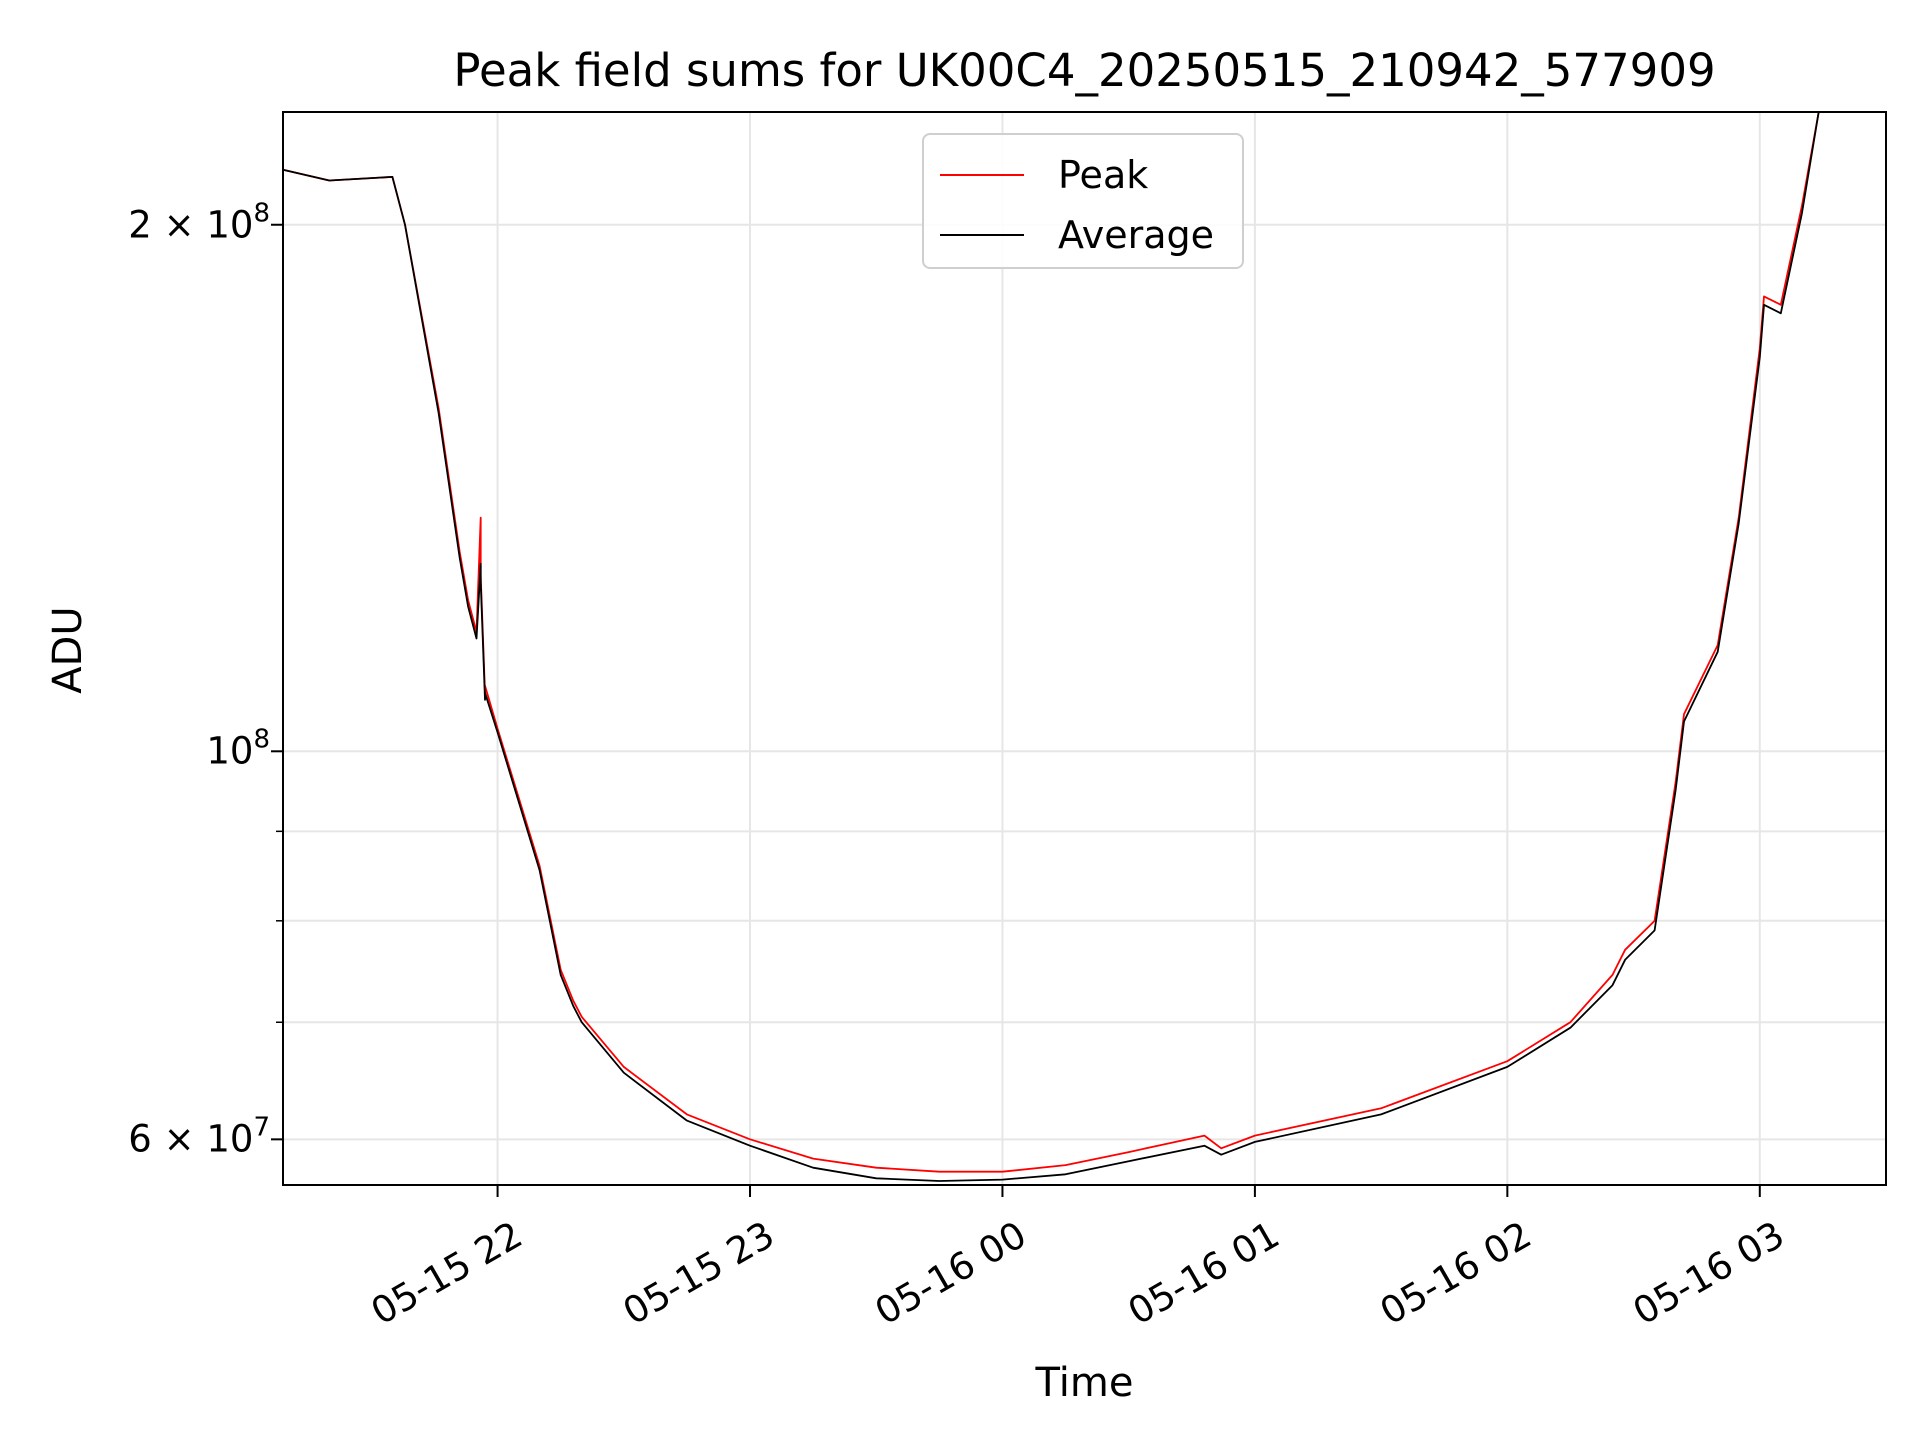  I want to click on y-tick-label: 6 × 107, so click(199, 1136).